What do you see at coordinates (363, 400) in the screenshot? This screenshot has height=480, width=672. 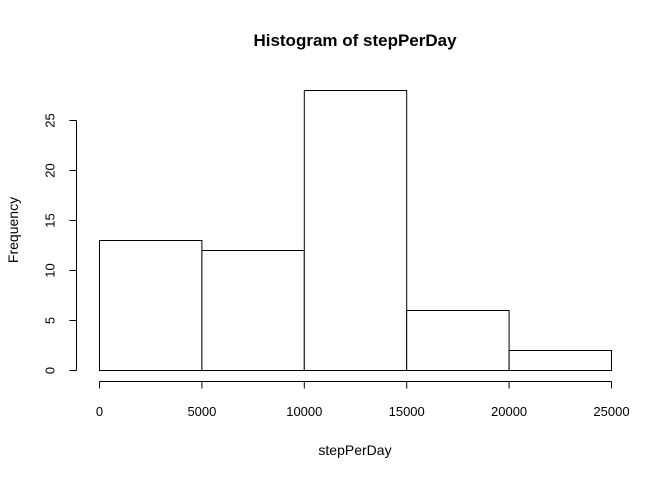 I see `x-axis: 0 5000 10000 15000 20000 25000` at bounding box center [363, 400].